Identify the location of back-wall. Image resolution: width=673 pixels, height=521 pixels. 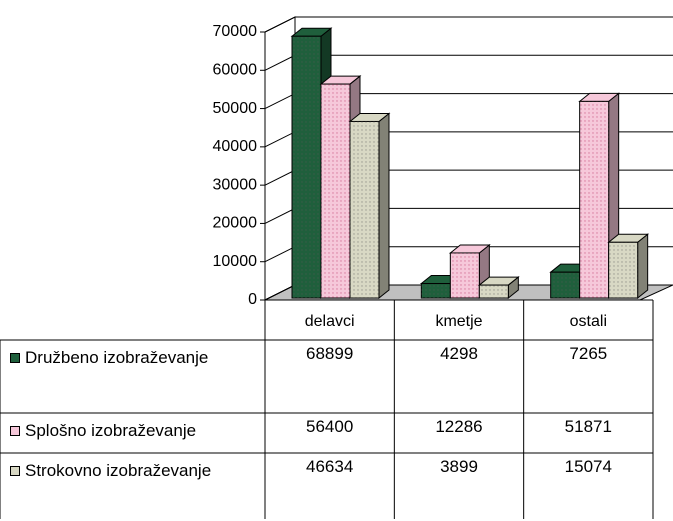
(280, 158).